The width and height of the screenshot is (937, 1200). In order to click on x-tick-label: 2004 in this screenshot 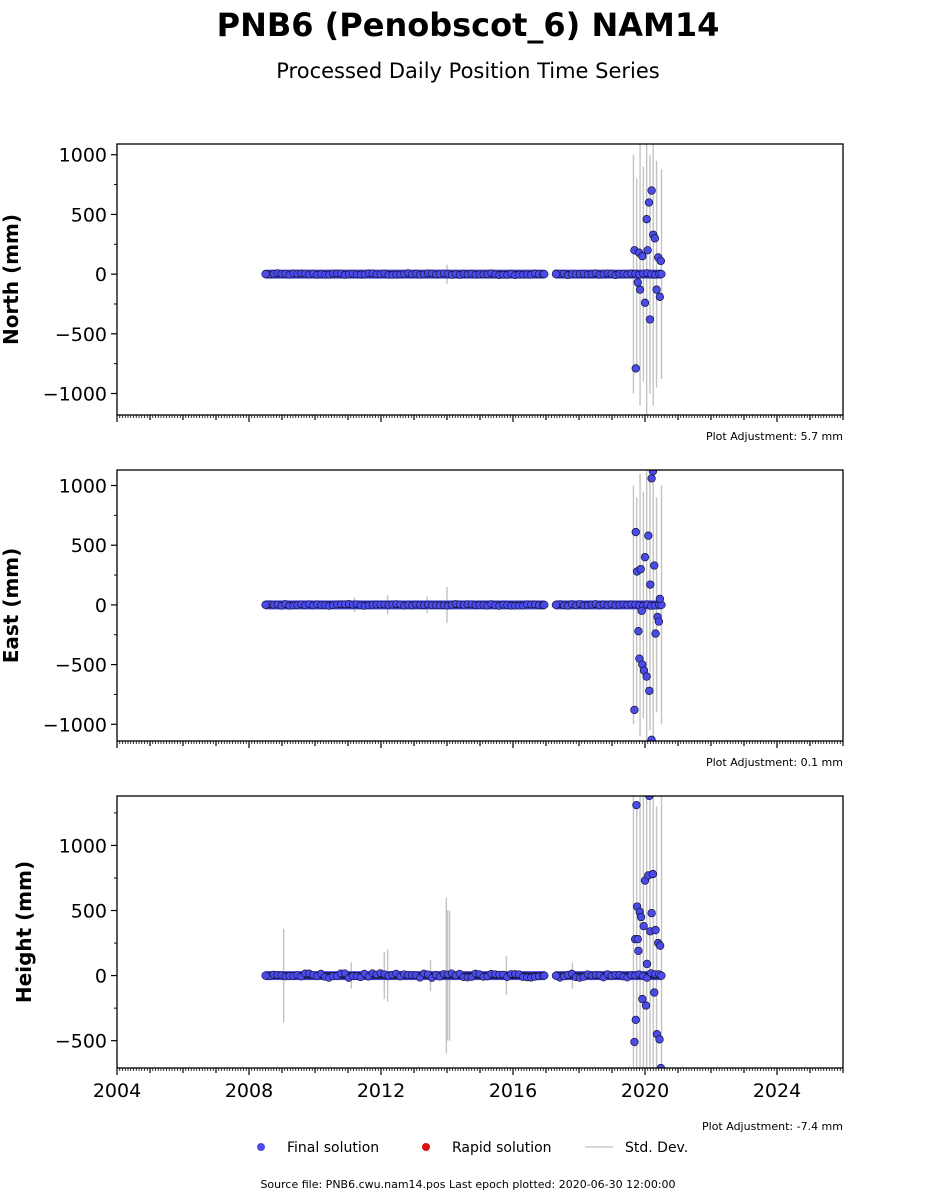, I will do `click(117, 1091)`.